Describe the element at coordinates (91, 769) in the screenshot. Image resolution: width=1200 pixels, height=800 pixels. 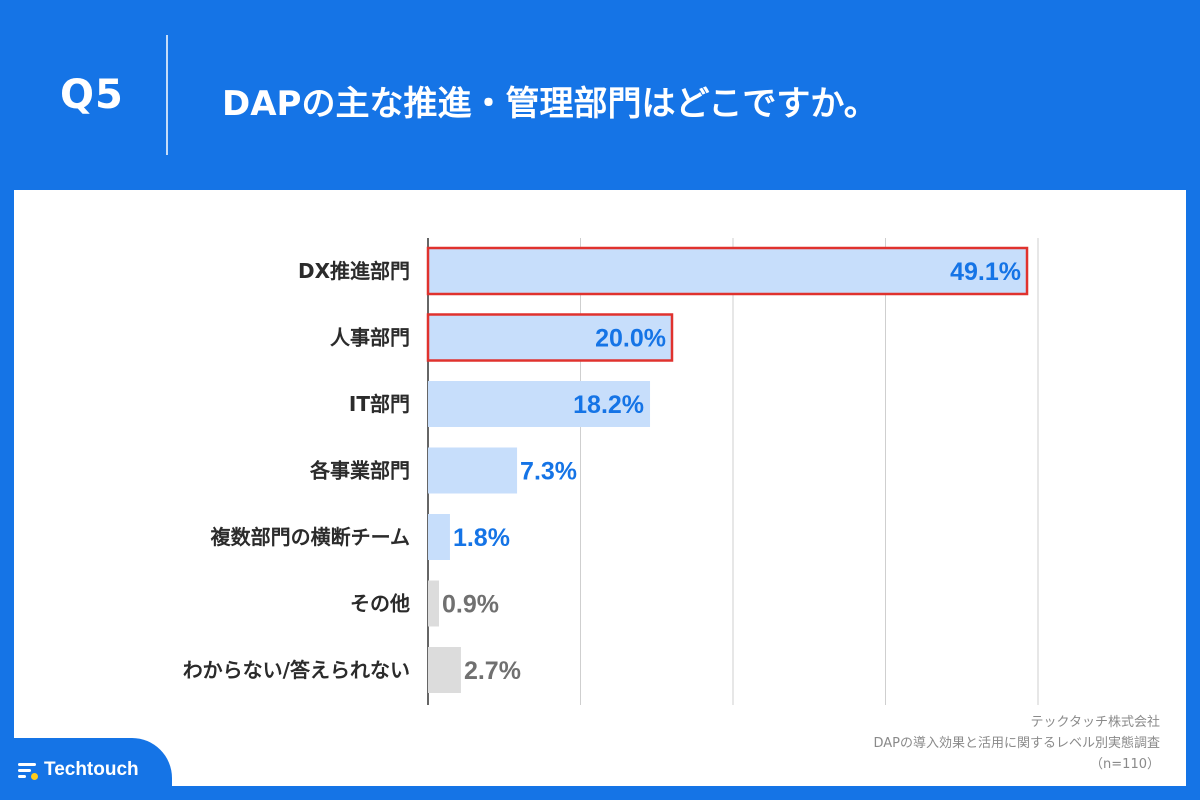
I see `brand-name: Techtouch` at that location.